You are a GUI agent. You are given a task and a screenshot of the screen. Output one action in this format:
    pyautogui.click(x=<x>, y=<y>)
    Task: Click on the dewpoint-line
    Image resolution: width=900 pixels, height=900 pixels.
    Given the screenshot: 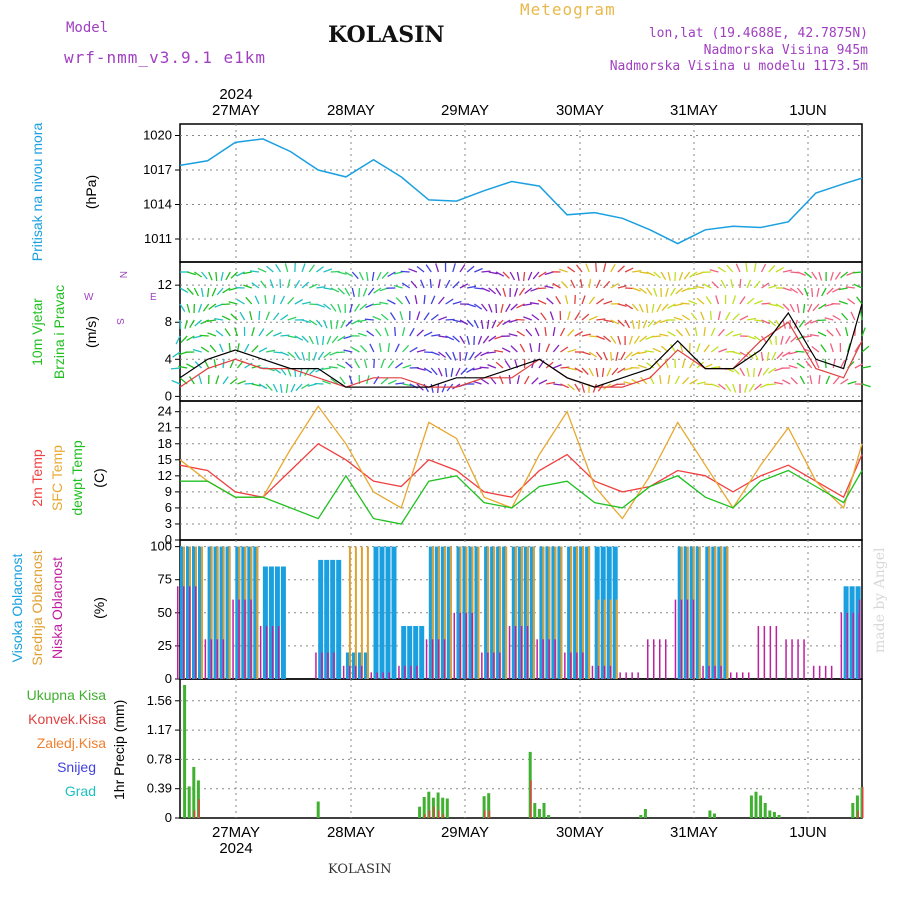 What is the action you would take?
    pyautogui.click(x=521, y=497)
    